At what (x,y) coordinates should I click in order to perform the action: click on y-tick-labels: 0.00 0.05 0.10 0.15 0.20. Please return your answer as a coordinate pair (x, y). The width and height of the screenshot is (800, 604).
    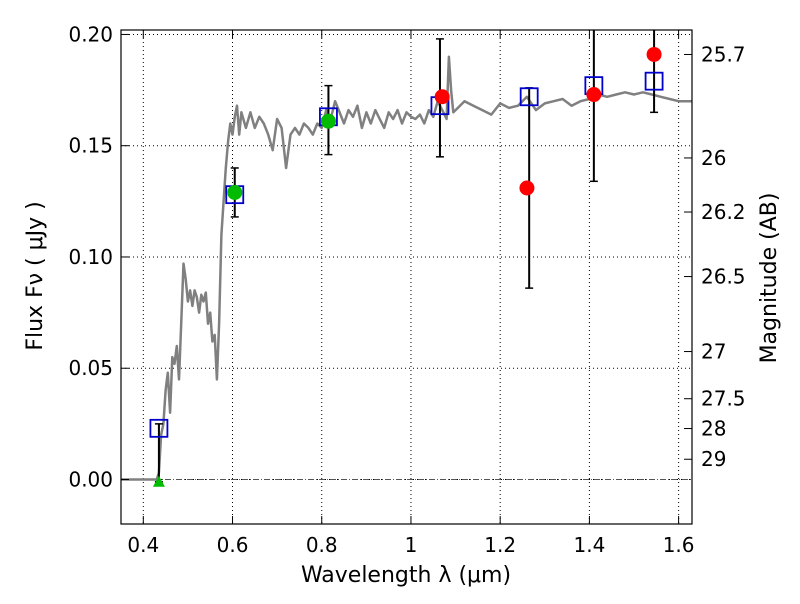
    Looking at the image, I should click on (90, 256).